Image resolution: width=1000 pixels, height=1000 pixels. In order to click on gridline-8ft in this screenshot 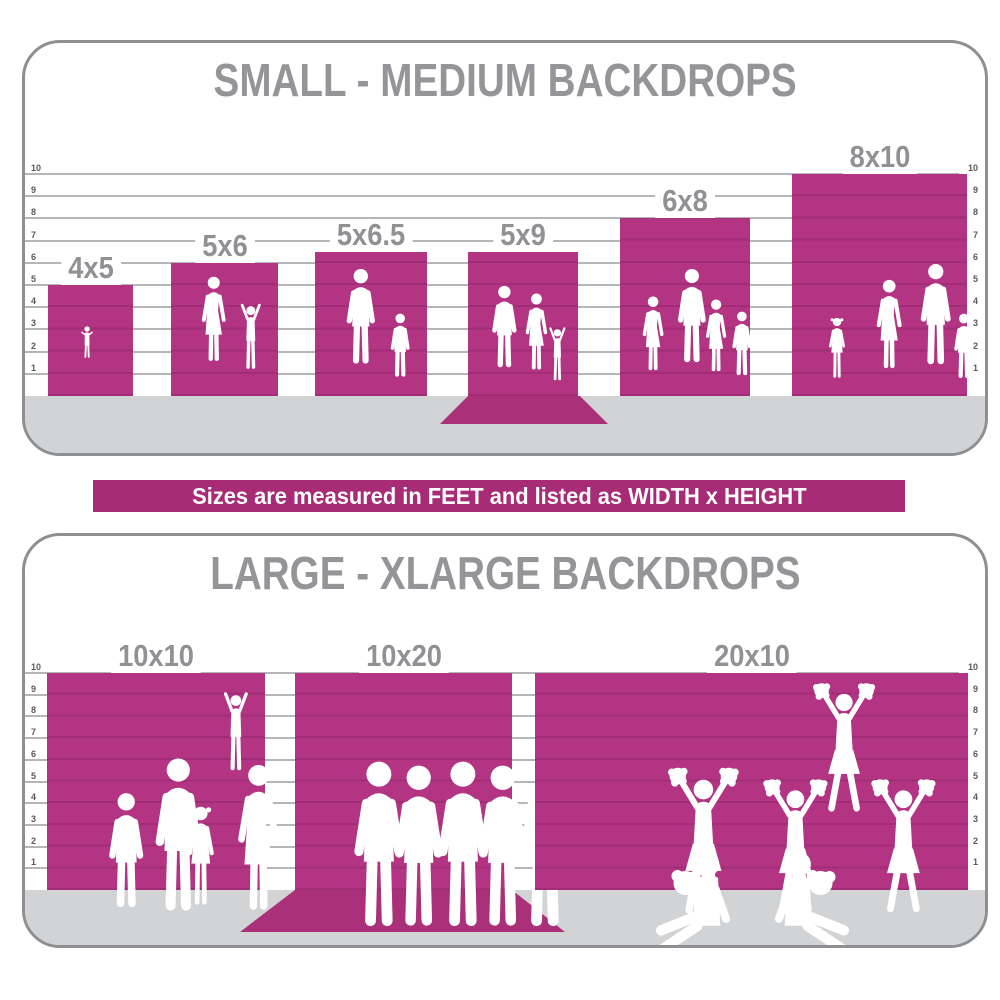, I will do `click(492, 218)`.